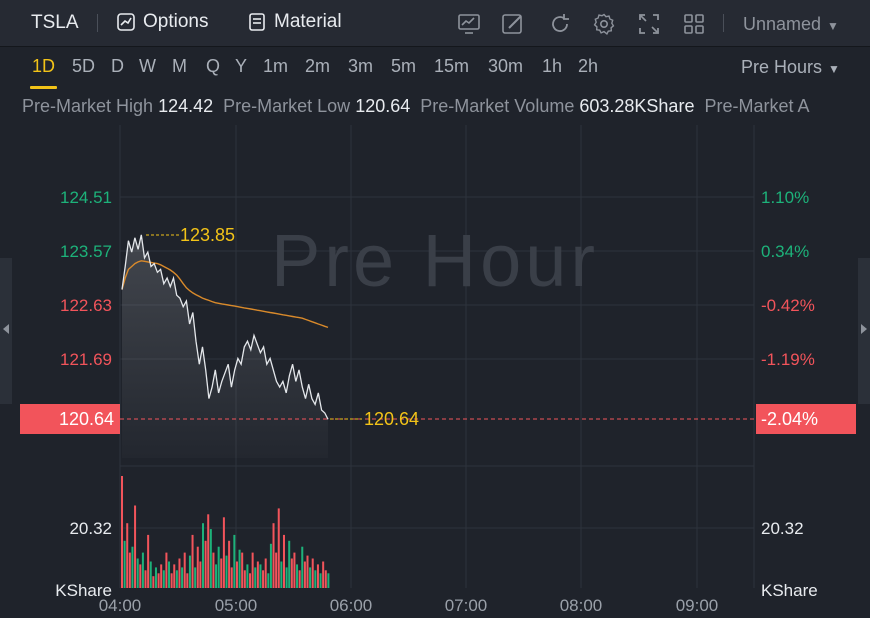 This screenshot has width=870, height=618. What do you see at coordinates (435, 23) in the screenshot?
I see `top-toolbar: TSLA Options Material Unnamed ▼` at bounding box center [435, 23].